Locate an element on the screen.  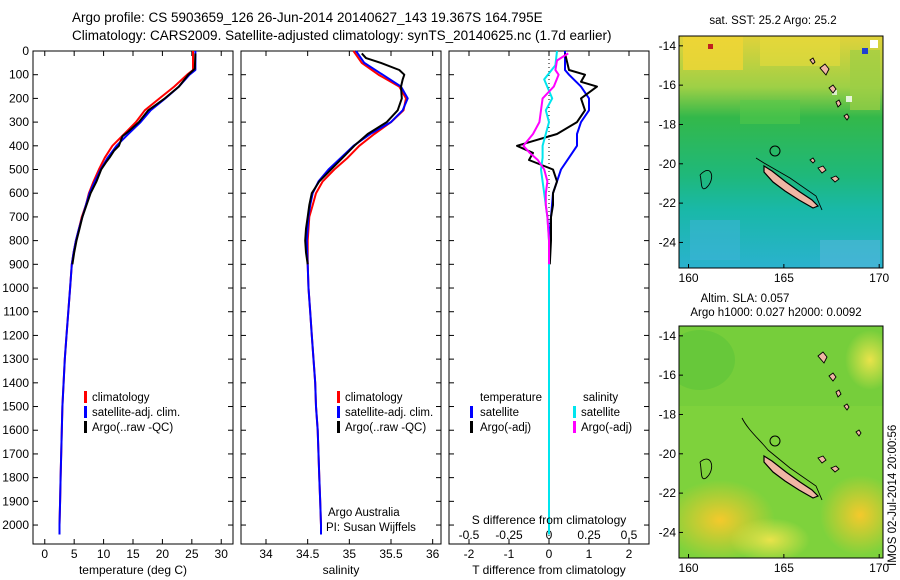
map-y-tick-label: -24 is located at coordinates (668, 532).